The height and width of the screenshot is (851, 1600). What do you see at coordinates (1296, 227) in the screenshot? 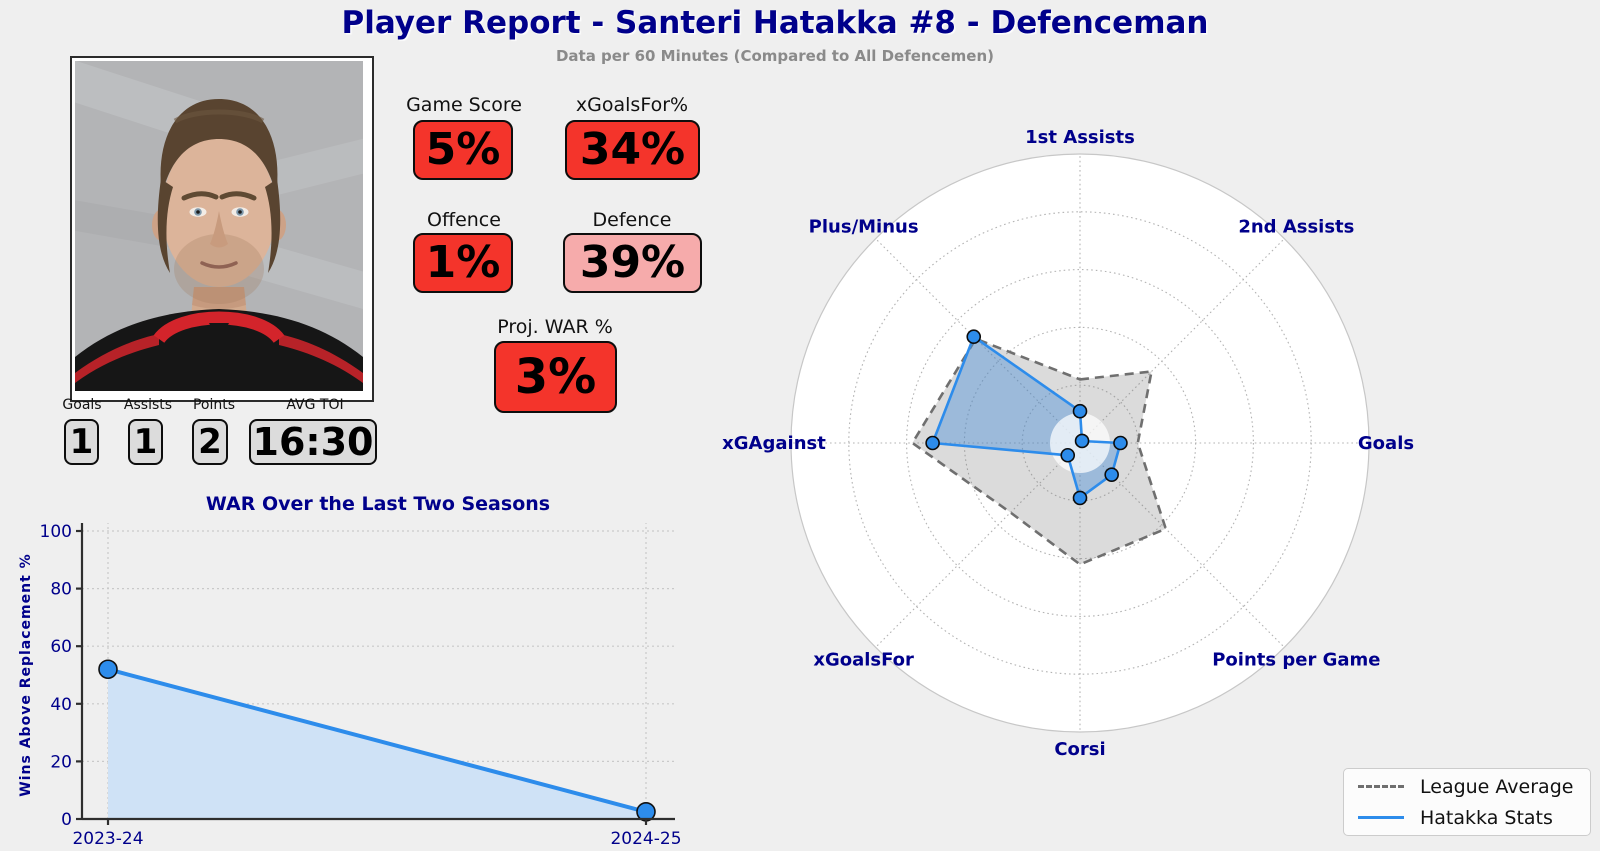
I see `svg-text: 2nd Assists` at bounding box center [1296, 227].